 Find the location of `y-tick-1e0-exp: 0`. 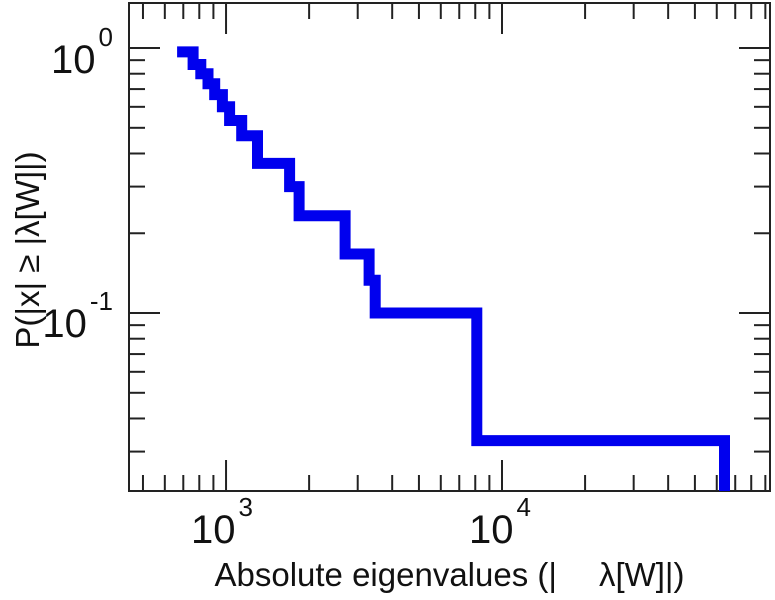

y-tick-1e0-exp: 0 is located at coordinates (105, 36).